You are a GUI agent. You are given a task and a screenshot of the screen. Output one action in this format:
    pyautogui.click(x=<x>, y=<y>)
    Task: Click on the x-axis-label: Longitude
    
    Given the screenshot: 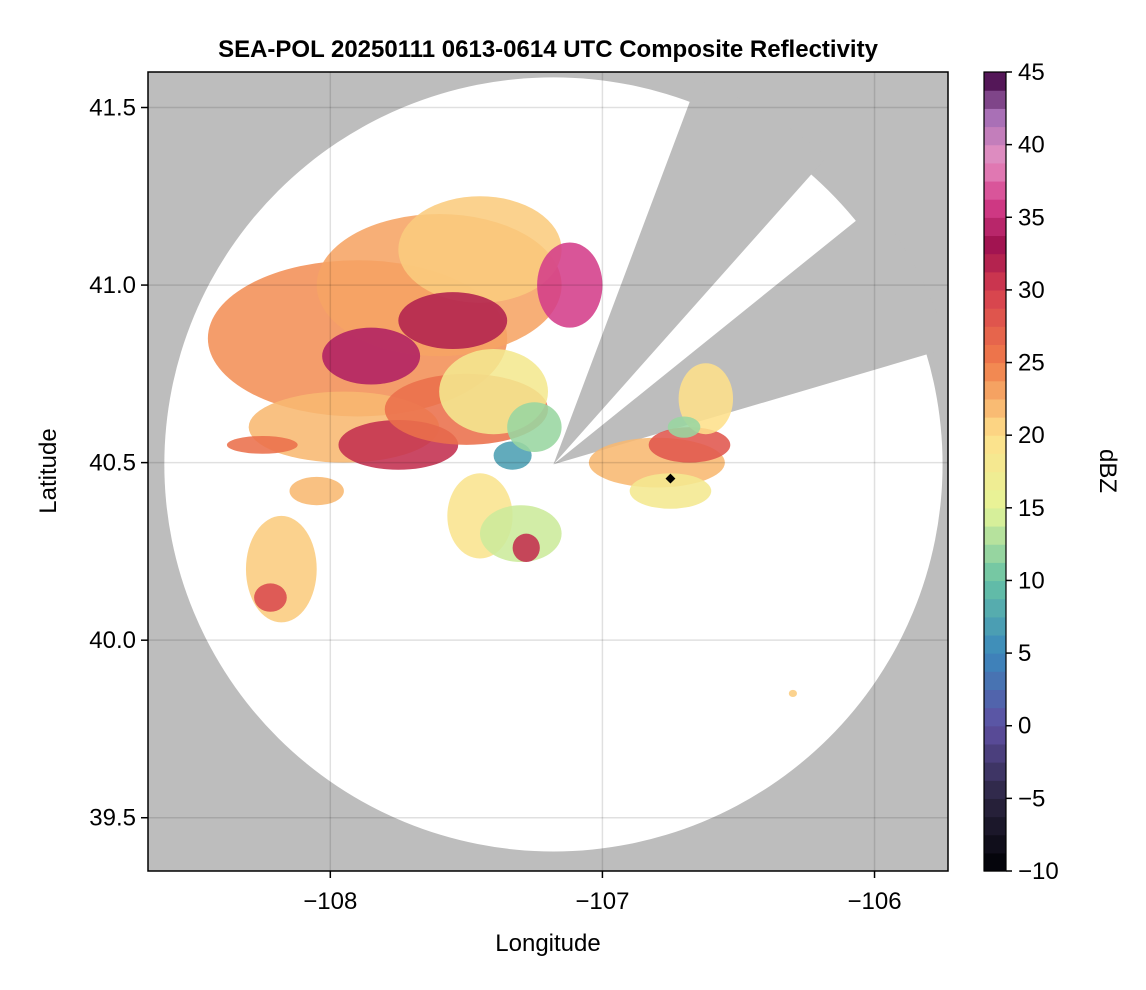 What is the action you would take?
    pyautogui.click(x=547, y=943)
    